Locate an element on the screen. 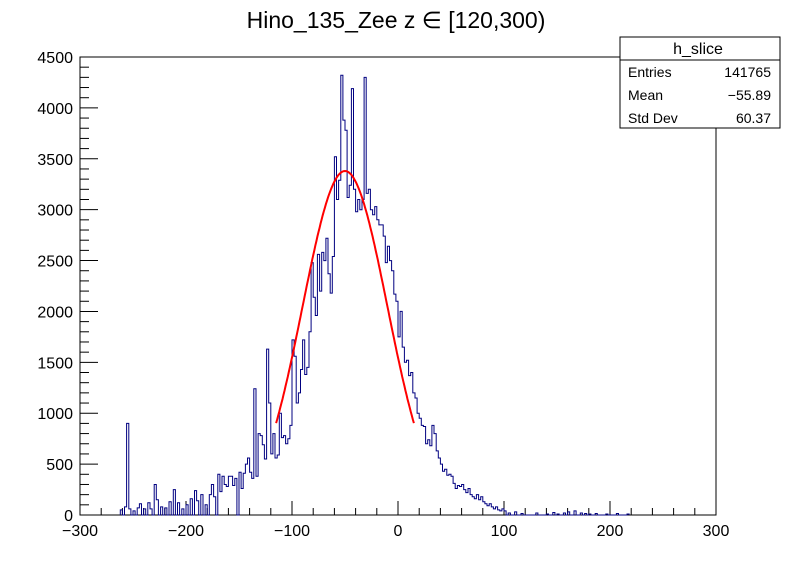  y-tick-label: 3000 is located at coordinates (55, 211).